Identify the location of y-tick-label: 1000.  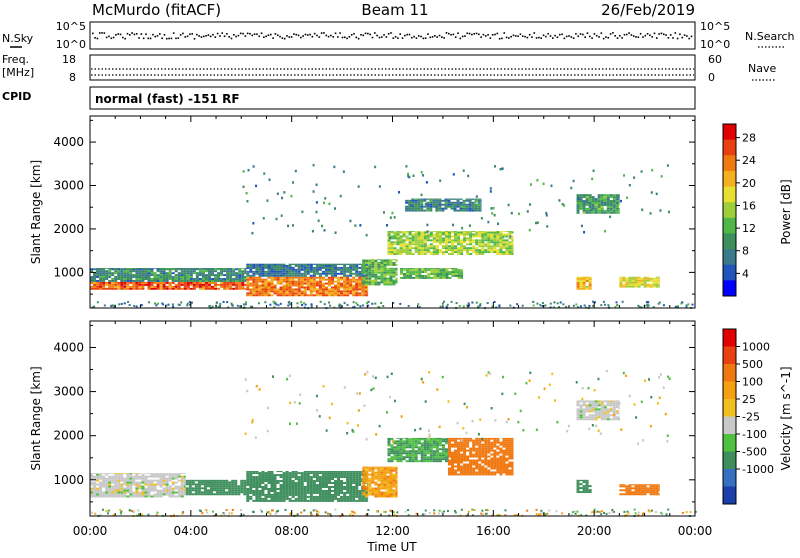
(68, 272).